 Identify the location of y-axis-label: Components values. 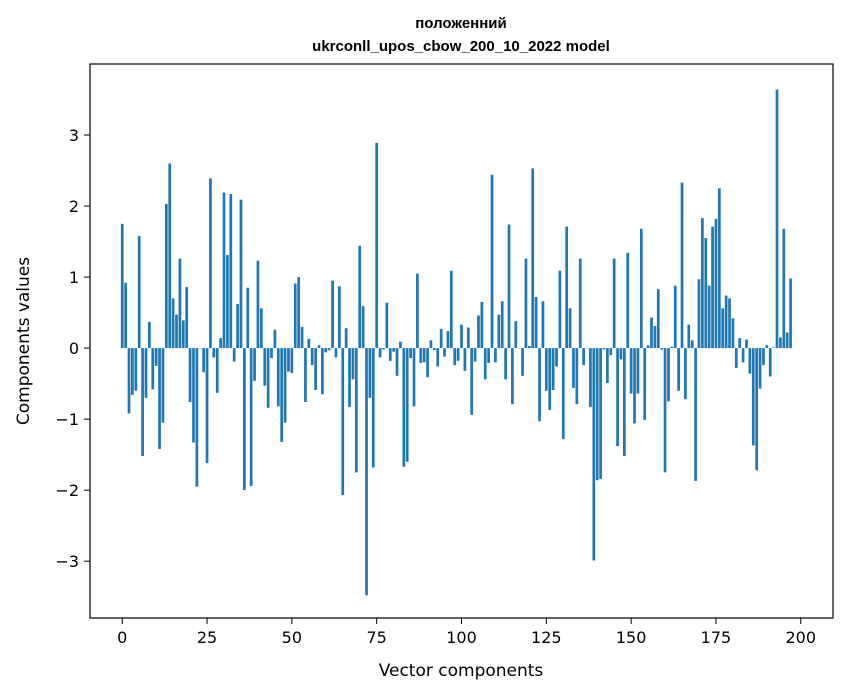
(24, 341).